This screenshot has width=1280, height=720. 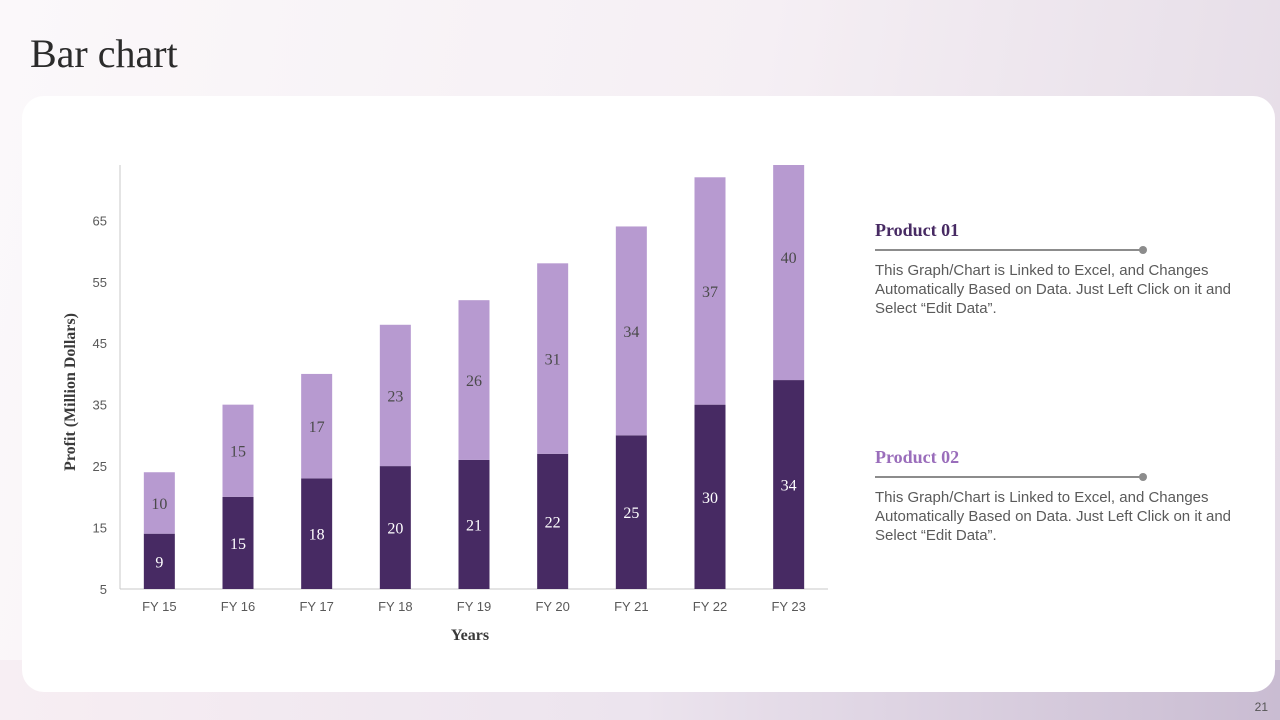 I want to click on slide-title: Bar chart, so click(x=104, y=53).